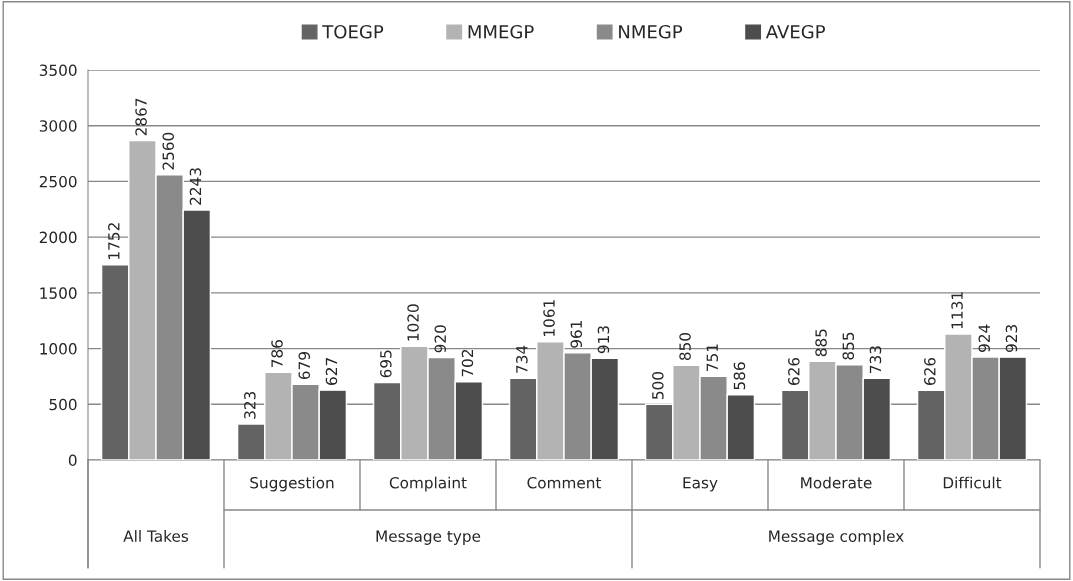  Describe the element at coordinates (386, 364) in the screenshot. I see `data-label: 695` at that location.